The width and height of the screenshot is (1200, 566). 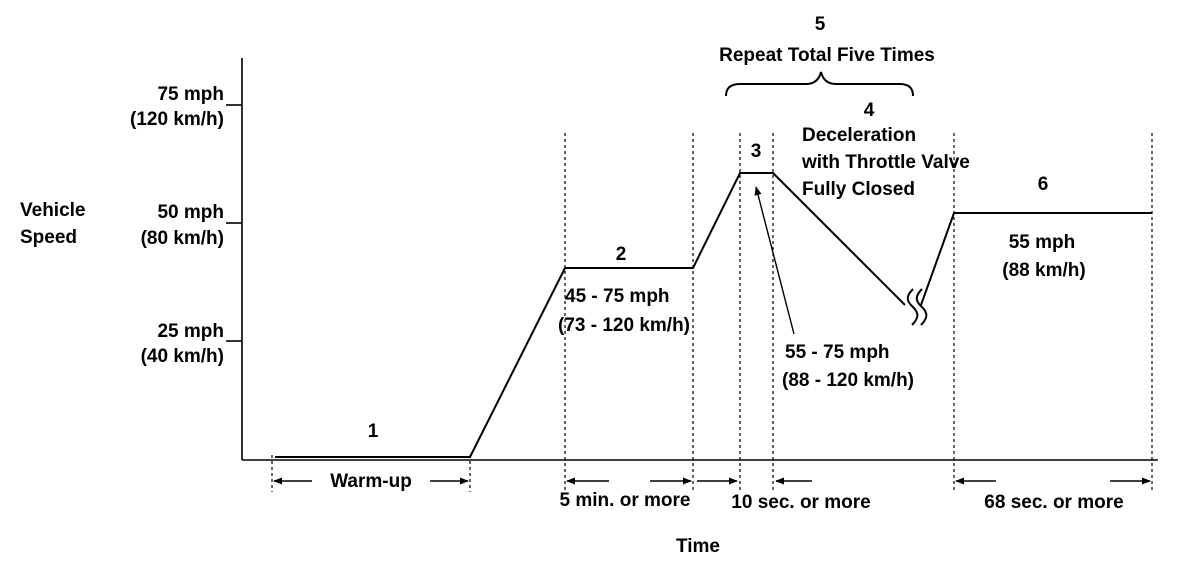 I want to click on step-number-3: 3, so click(x=756, y=151).